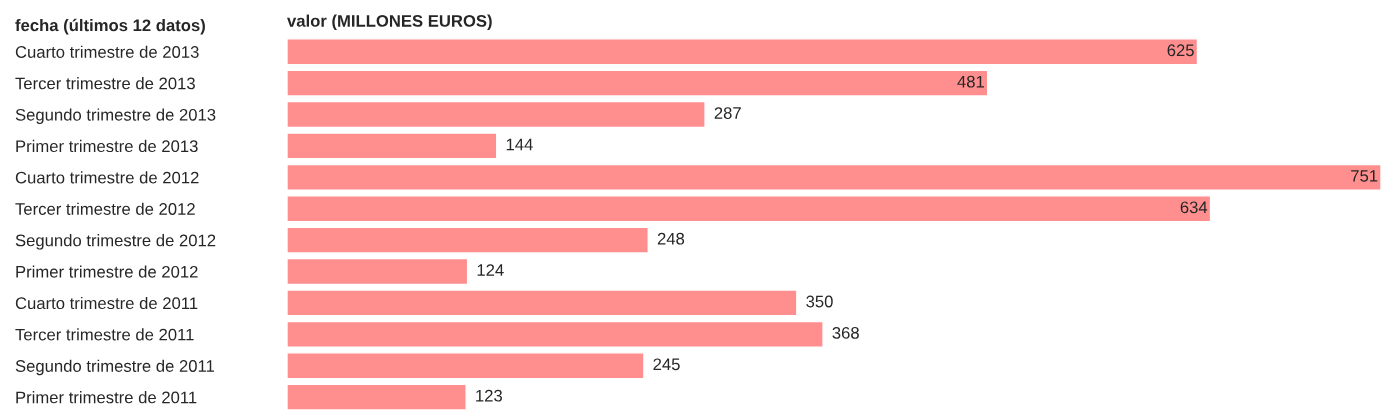 This screenshot has height=410, width=1381. What do you see at coordinates (107, 146) in the screenshot?
I see `y-tick-label: Primer trimestre de 2013` at bounding box center [107, 146].